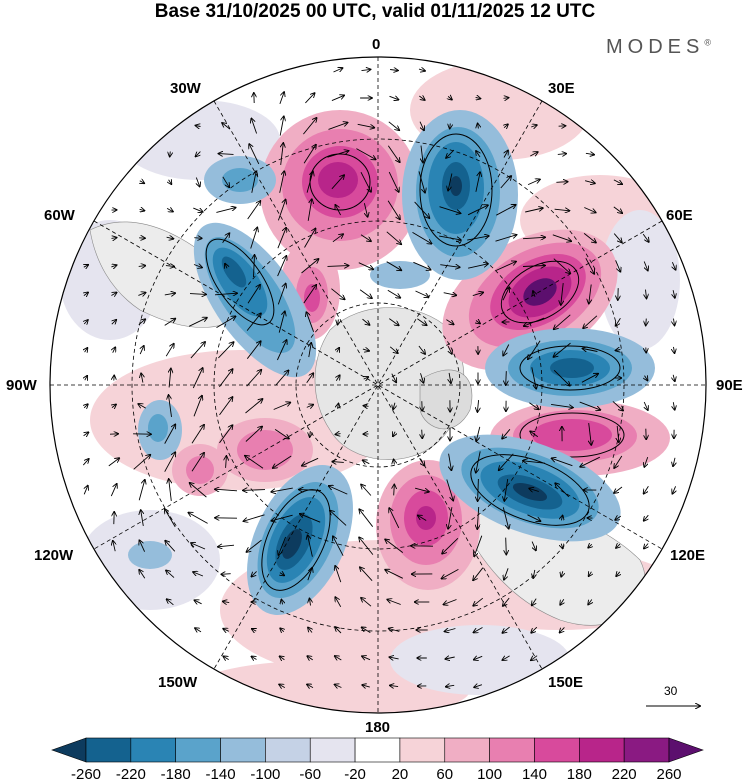  I want to click on colorbar, so click(377, 750).